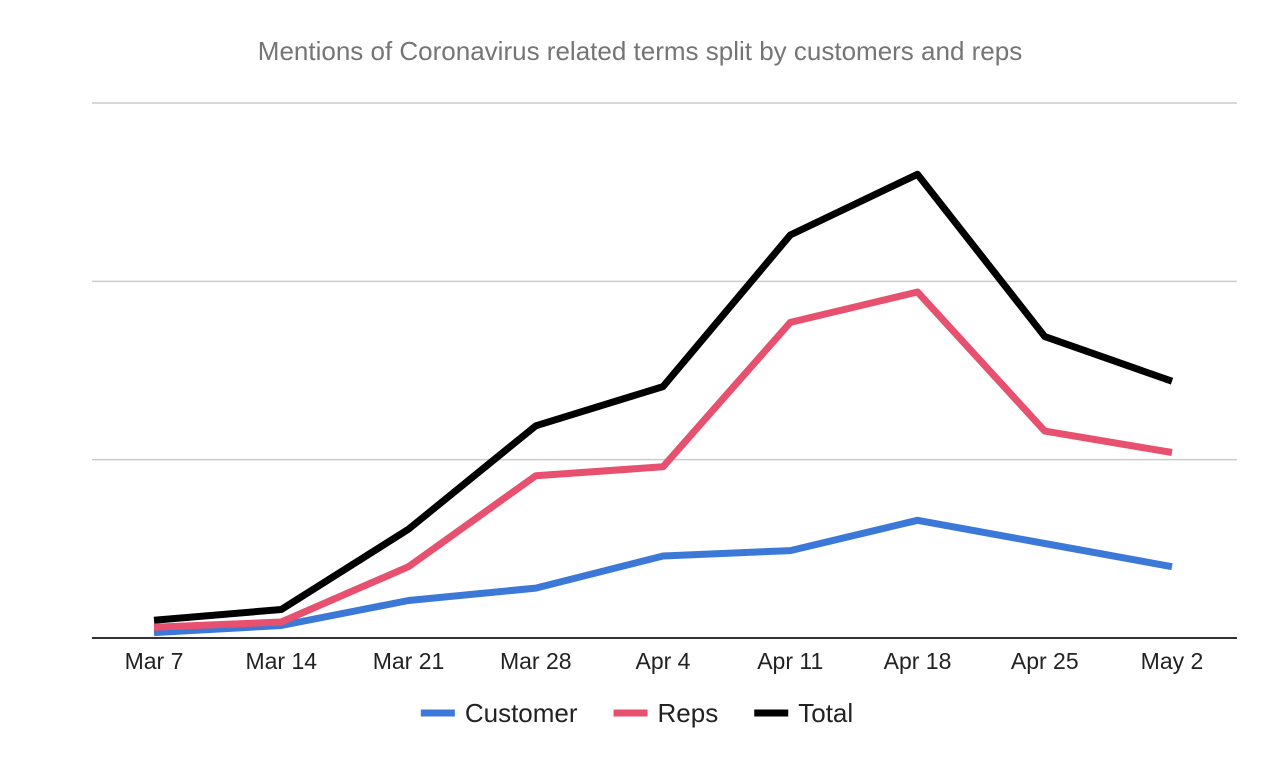 The height and width of the screenshot is (766, 1275). What do you see at coordinates (636, 713) in the screenshot?
I see `legend: Customer Reps Total` at bounding box center [636, 713].